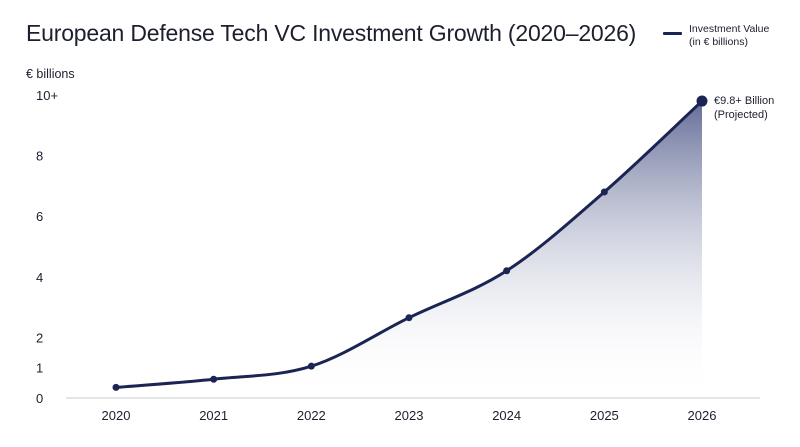  Describe the element at coordinates (39, 216) in the screenshot. I see `y-tick-label: 6` at that location.